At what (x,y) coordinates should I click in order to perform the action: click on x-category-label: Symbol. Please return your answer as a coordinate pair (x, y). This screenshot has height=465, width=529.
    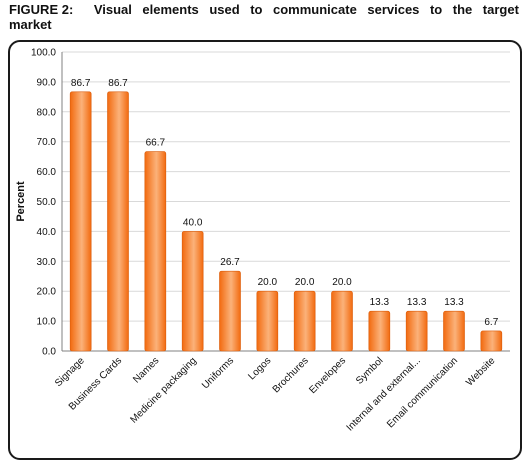
    Looking at the image, I should click on (369, 370).